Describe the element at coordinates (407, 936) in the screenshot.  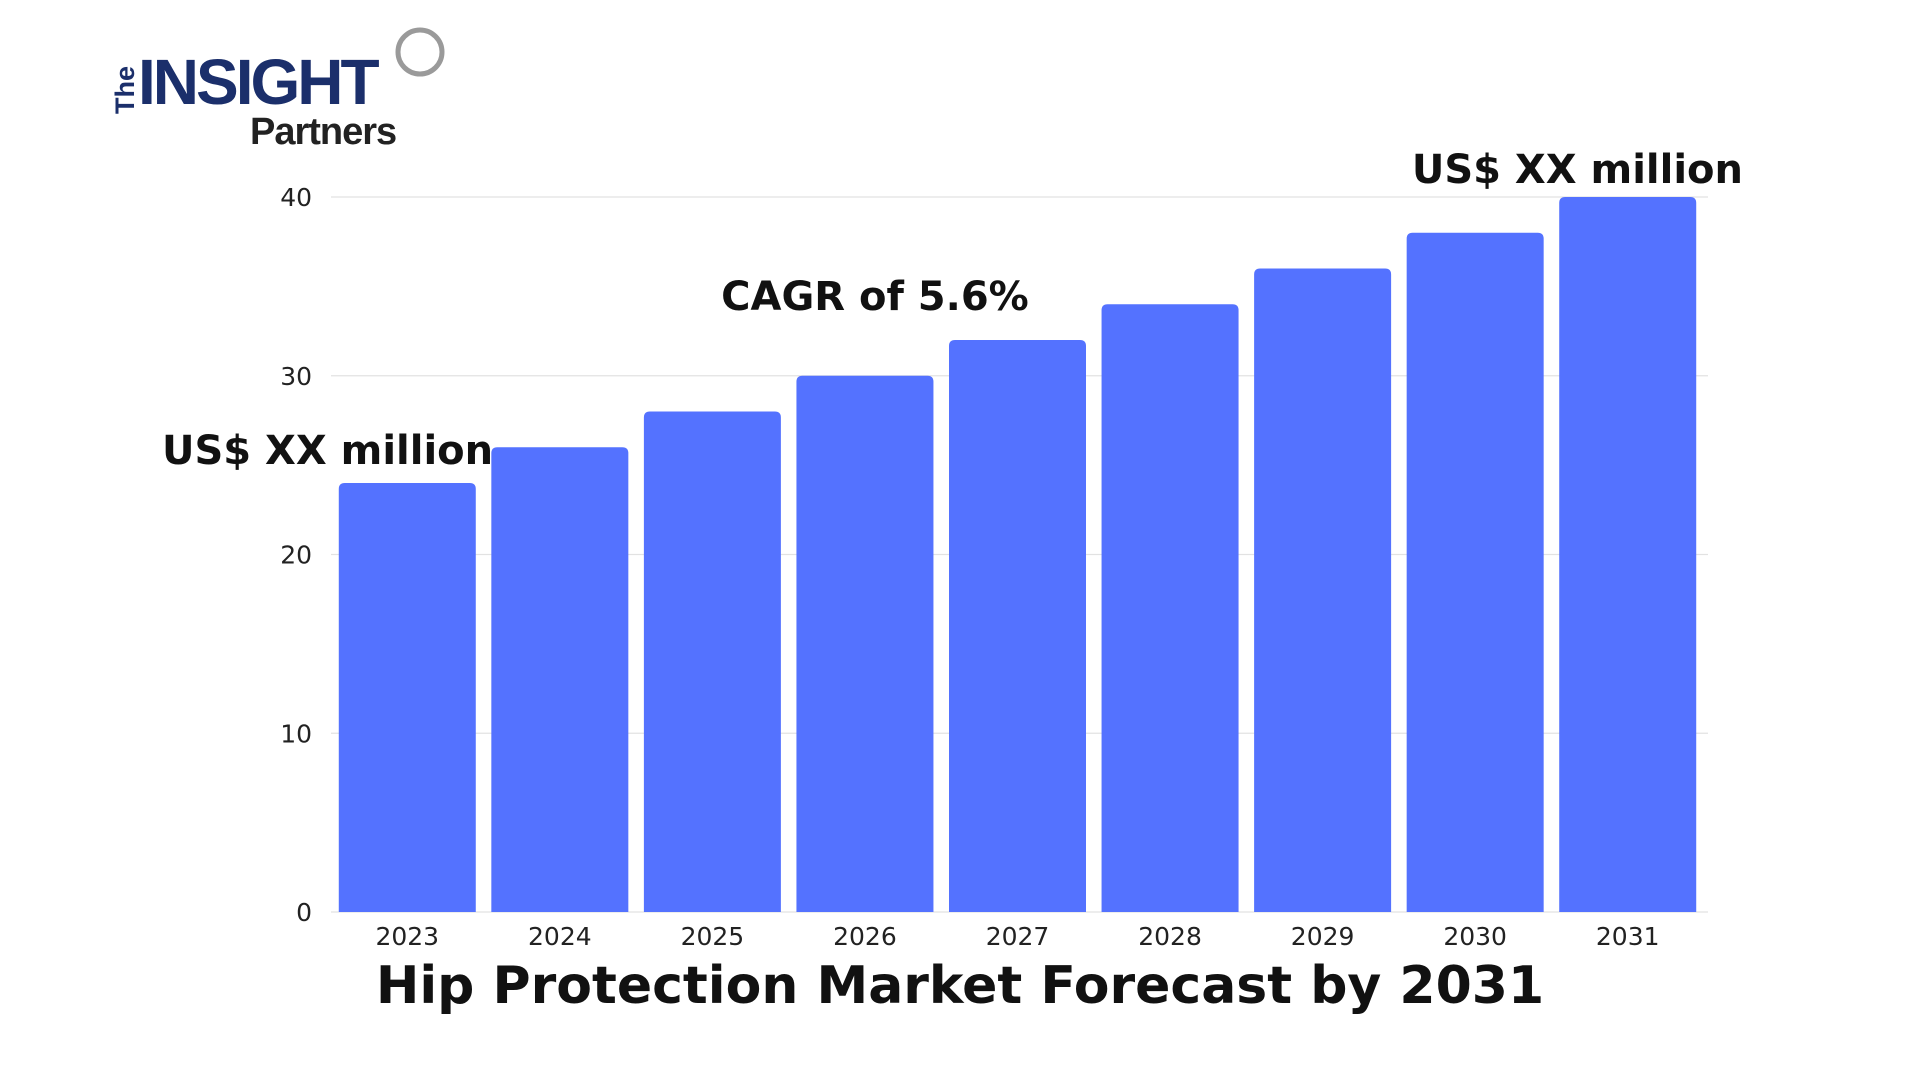
I see `x-tick-label: 2023` at that location.